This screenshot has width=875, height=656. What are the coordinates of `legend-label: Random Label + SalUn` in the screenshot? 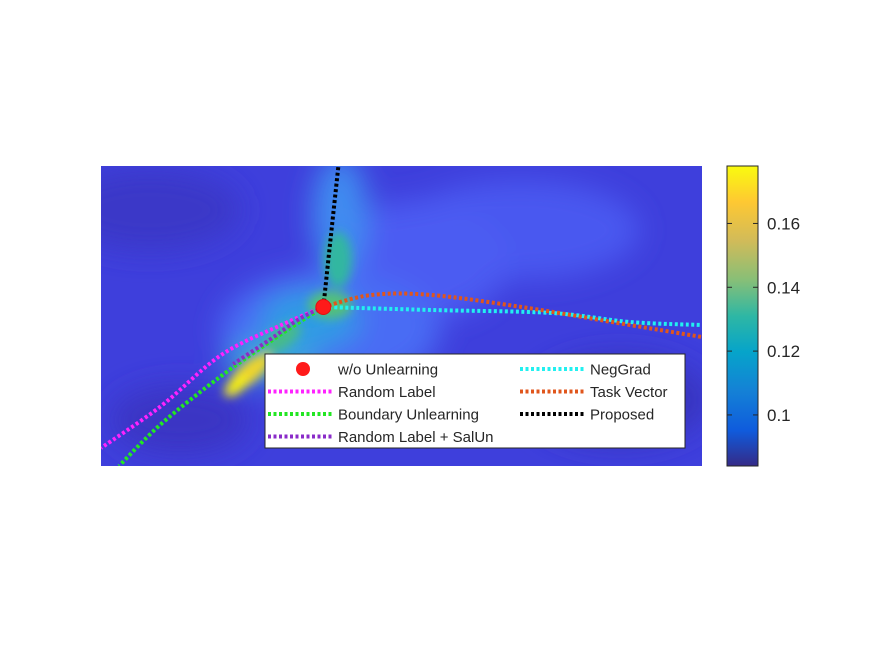 It's located at (416, 437).